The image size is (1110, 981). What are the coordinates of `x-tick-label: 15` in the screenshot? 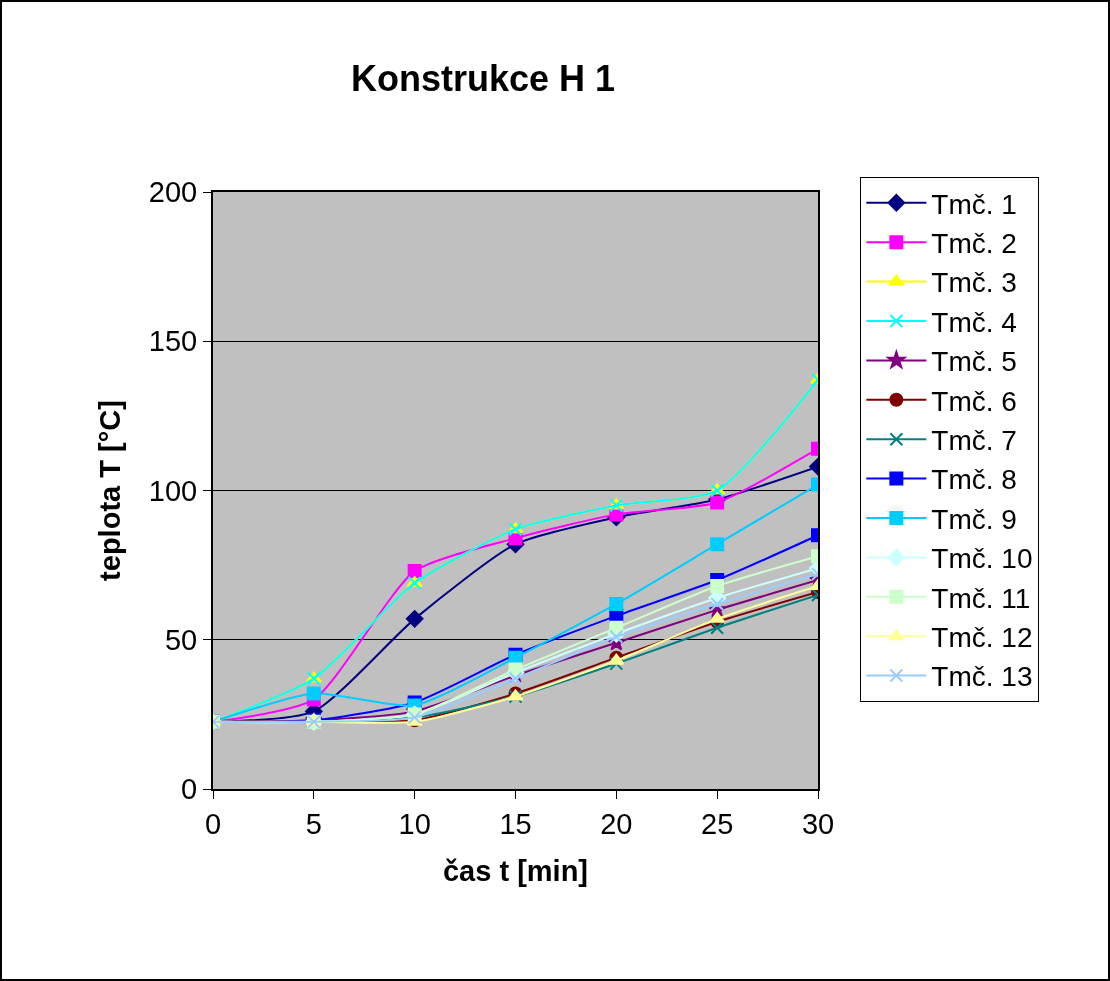 It's located at (515, 823).